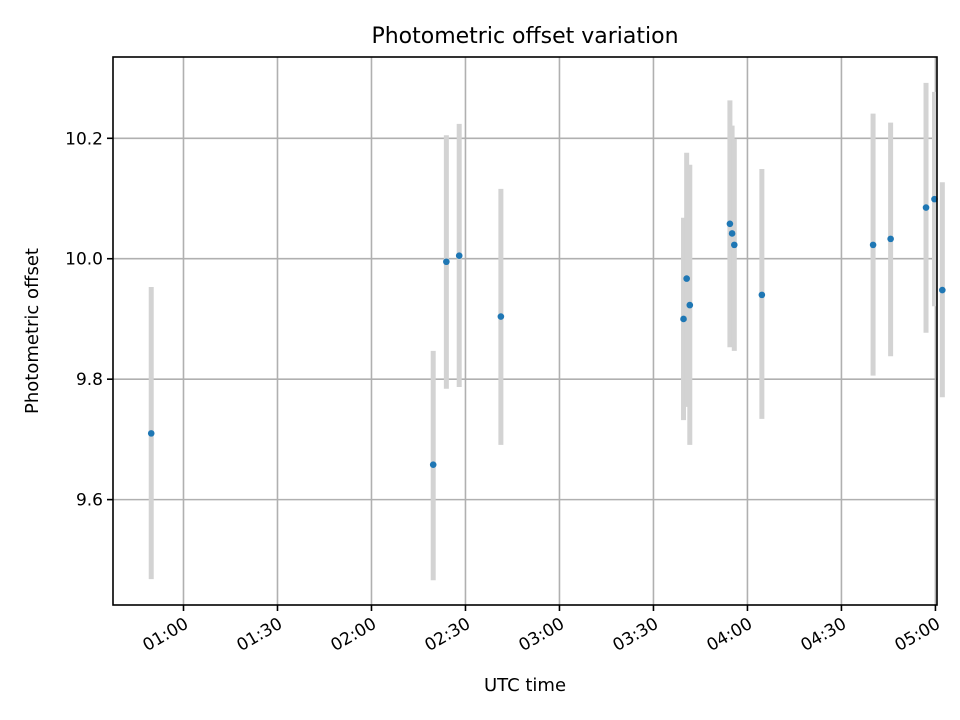 This screenshot has height=720, width=960. Describe the element at coordinates (84, 139) in the screenshot. I see `y-tick-label: 10.2` at that location.